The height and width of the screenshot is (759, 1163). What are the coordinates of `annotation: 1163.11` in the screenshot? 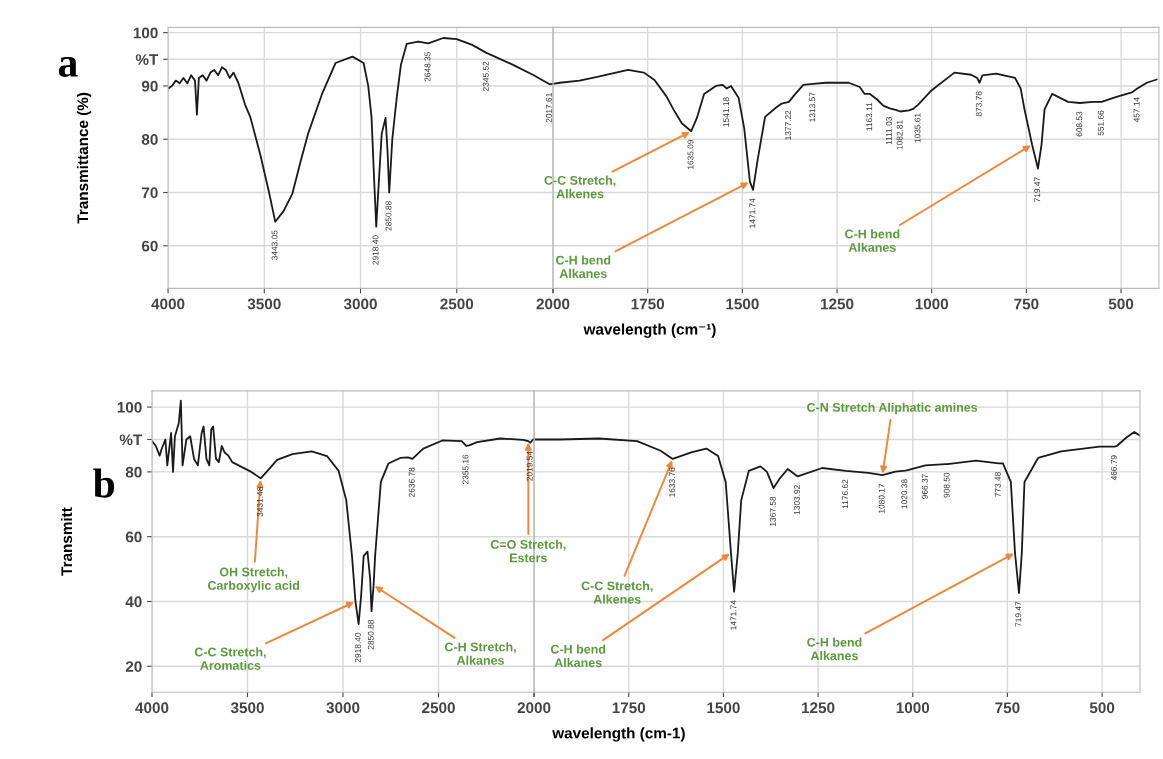 It's located at (869, 116).